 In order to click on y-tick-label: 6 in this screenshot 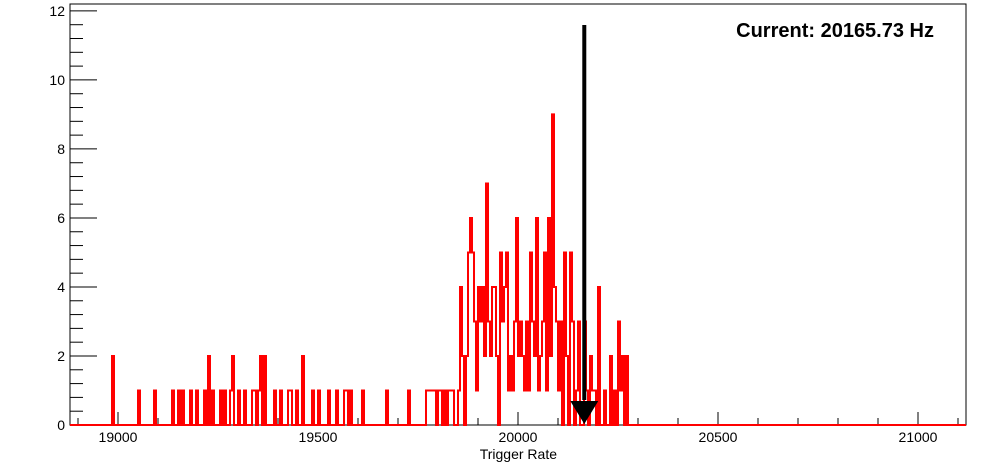, I will do `click(61, 218)`.